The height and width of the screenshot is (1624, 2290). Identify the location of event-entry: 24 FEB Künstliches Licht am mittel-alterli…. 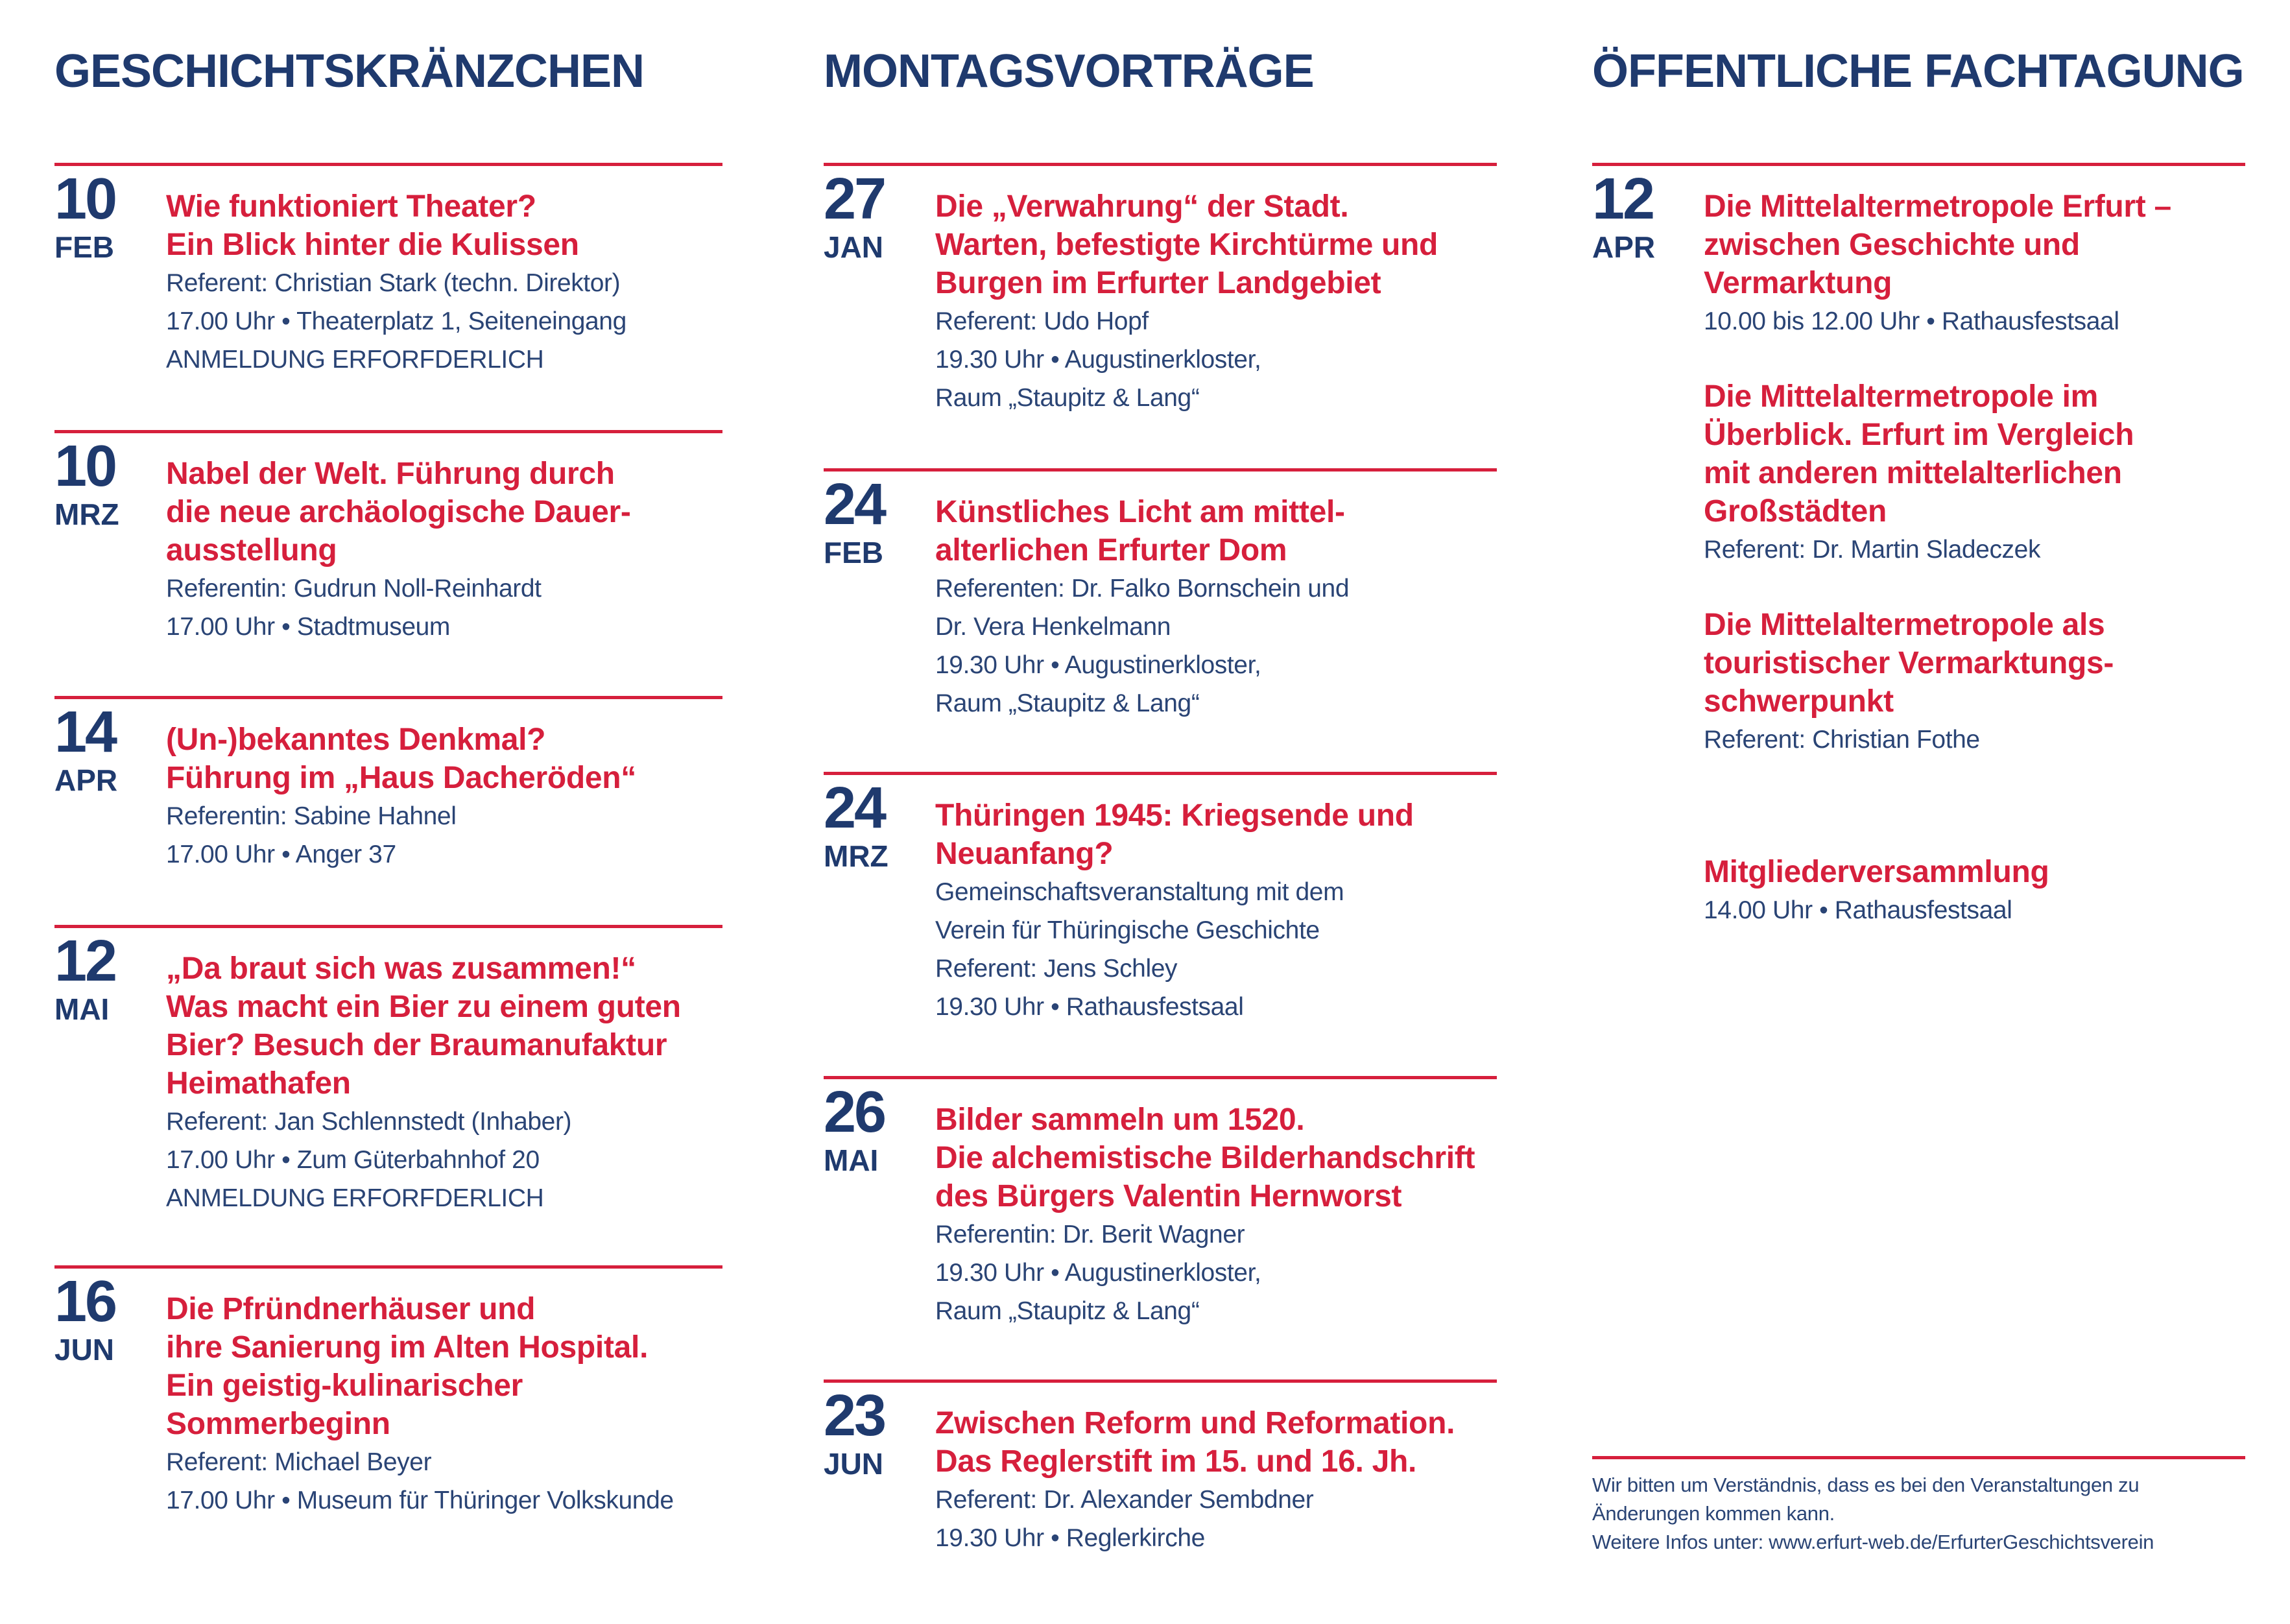
(1160, 592).